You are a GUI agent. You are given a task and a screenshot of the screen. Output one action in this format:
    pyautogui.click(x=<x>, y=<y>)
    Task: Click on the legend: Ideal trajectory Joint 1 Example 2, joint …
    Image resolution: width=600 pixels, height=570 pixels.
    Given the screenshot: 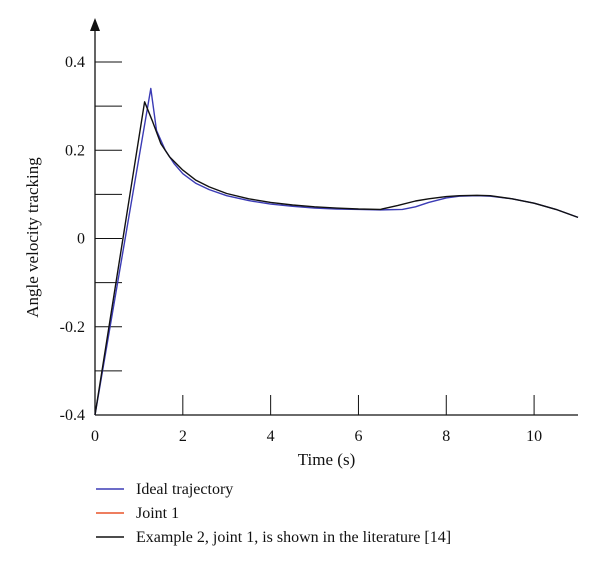 What is the action you would take?
    pyautogui.click(x=273, y=513)
    